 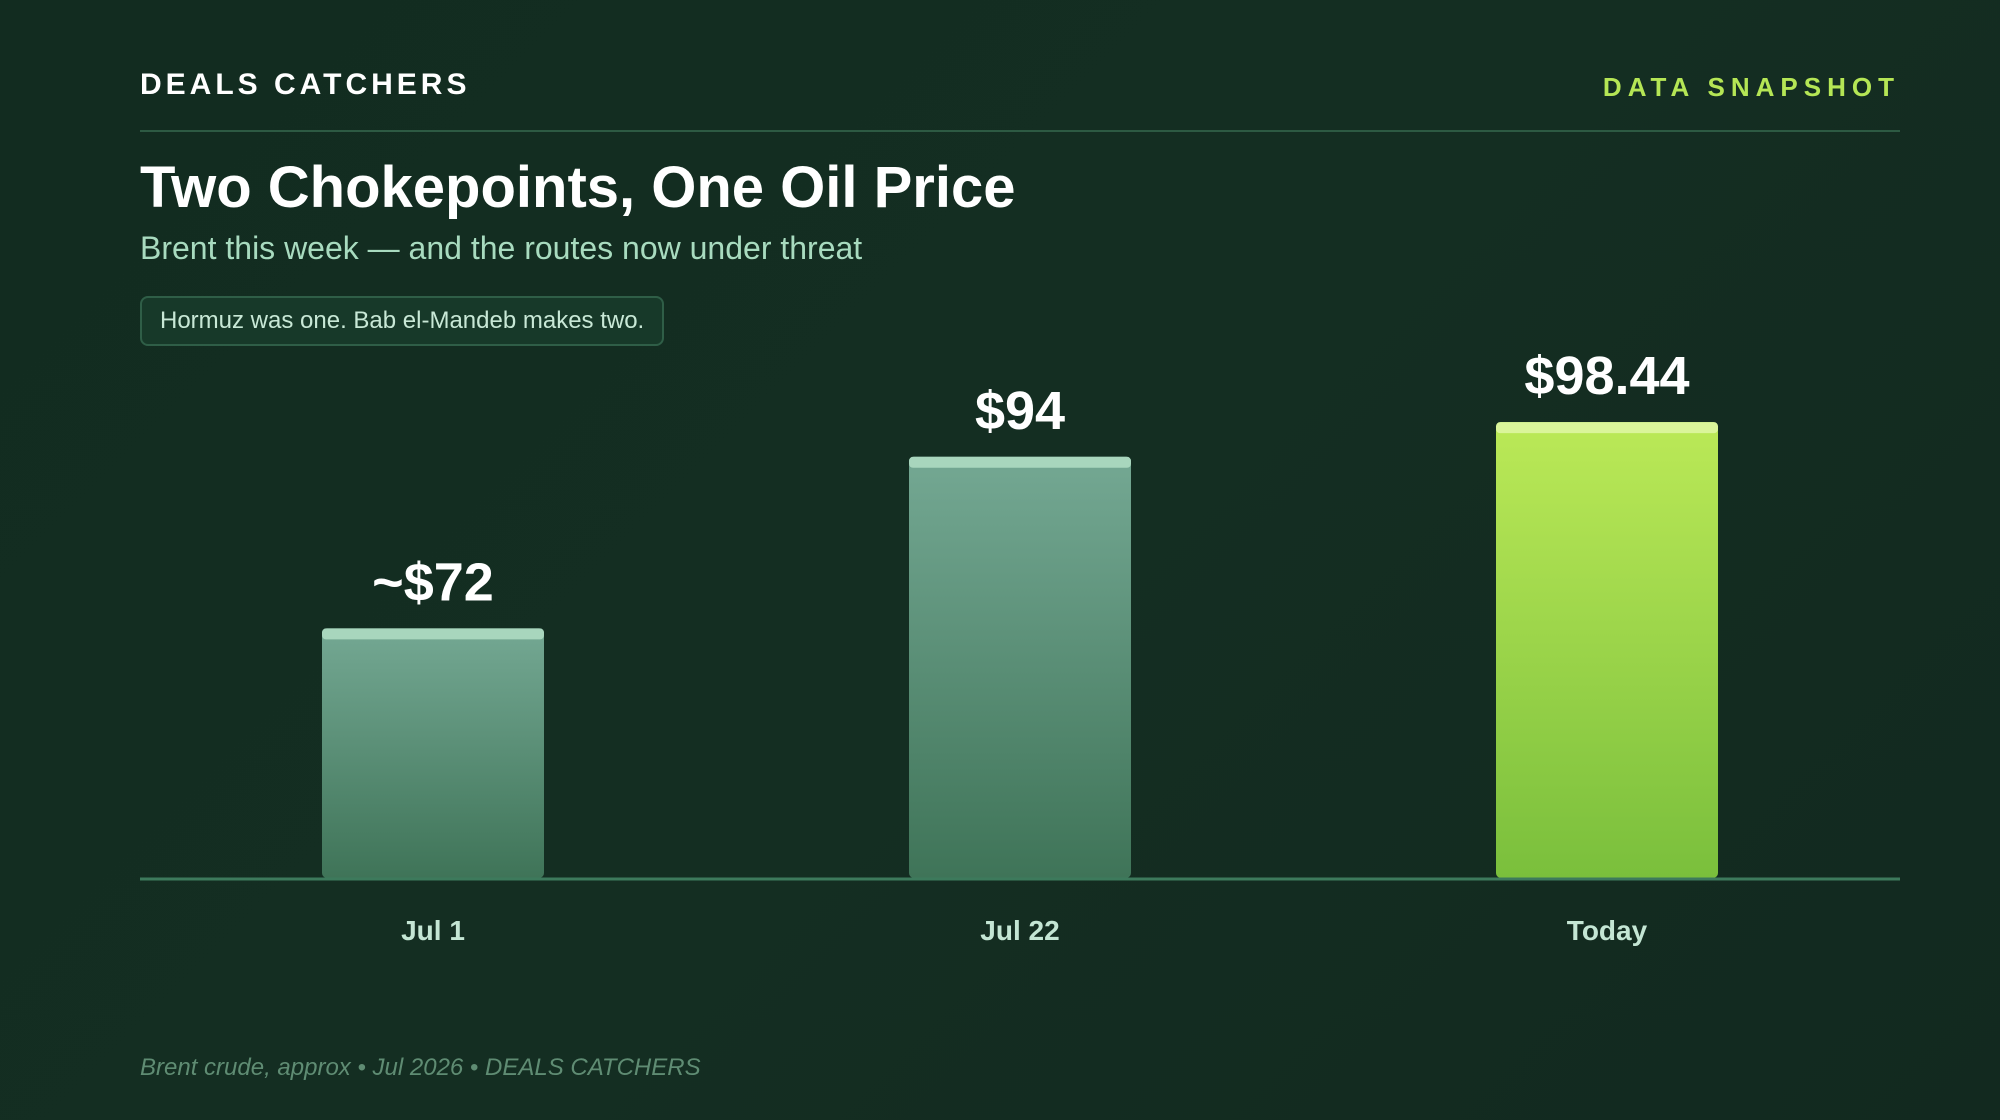 I want to click on header-divider, so click(x=1020, y=131).